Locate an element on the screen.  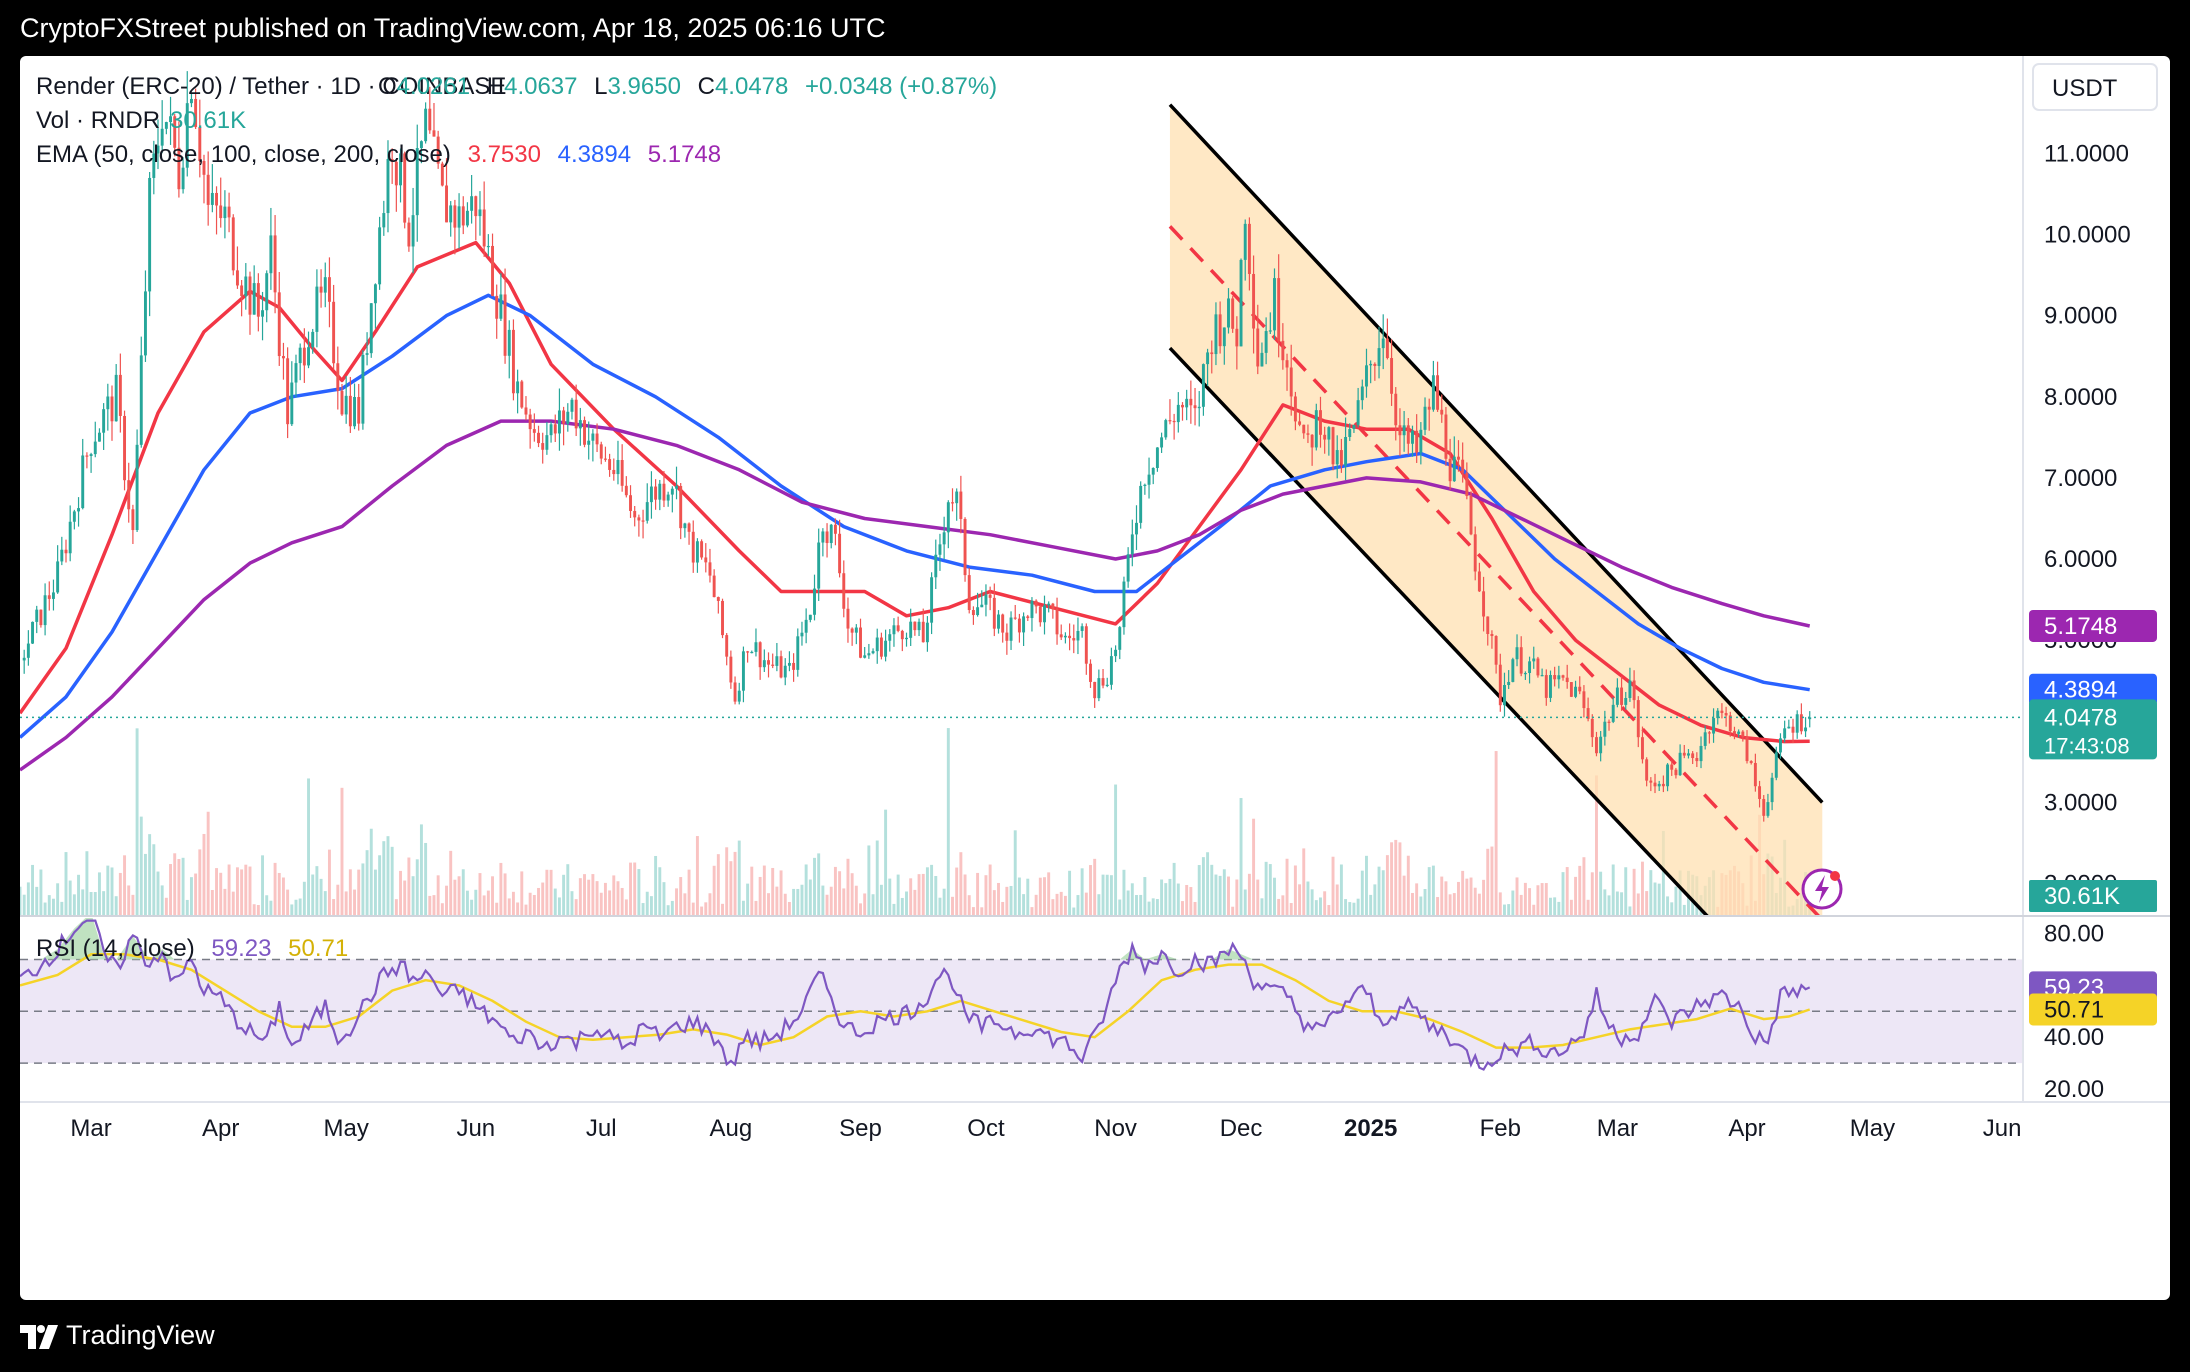
tradingview-brand: TradingView is located at coordinates (140, 1335).